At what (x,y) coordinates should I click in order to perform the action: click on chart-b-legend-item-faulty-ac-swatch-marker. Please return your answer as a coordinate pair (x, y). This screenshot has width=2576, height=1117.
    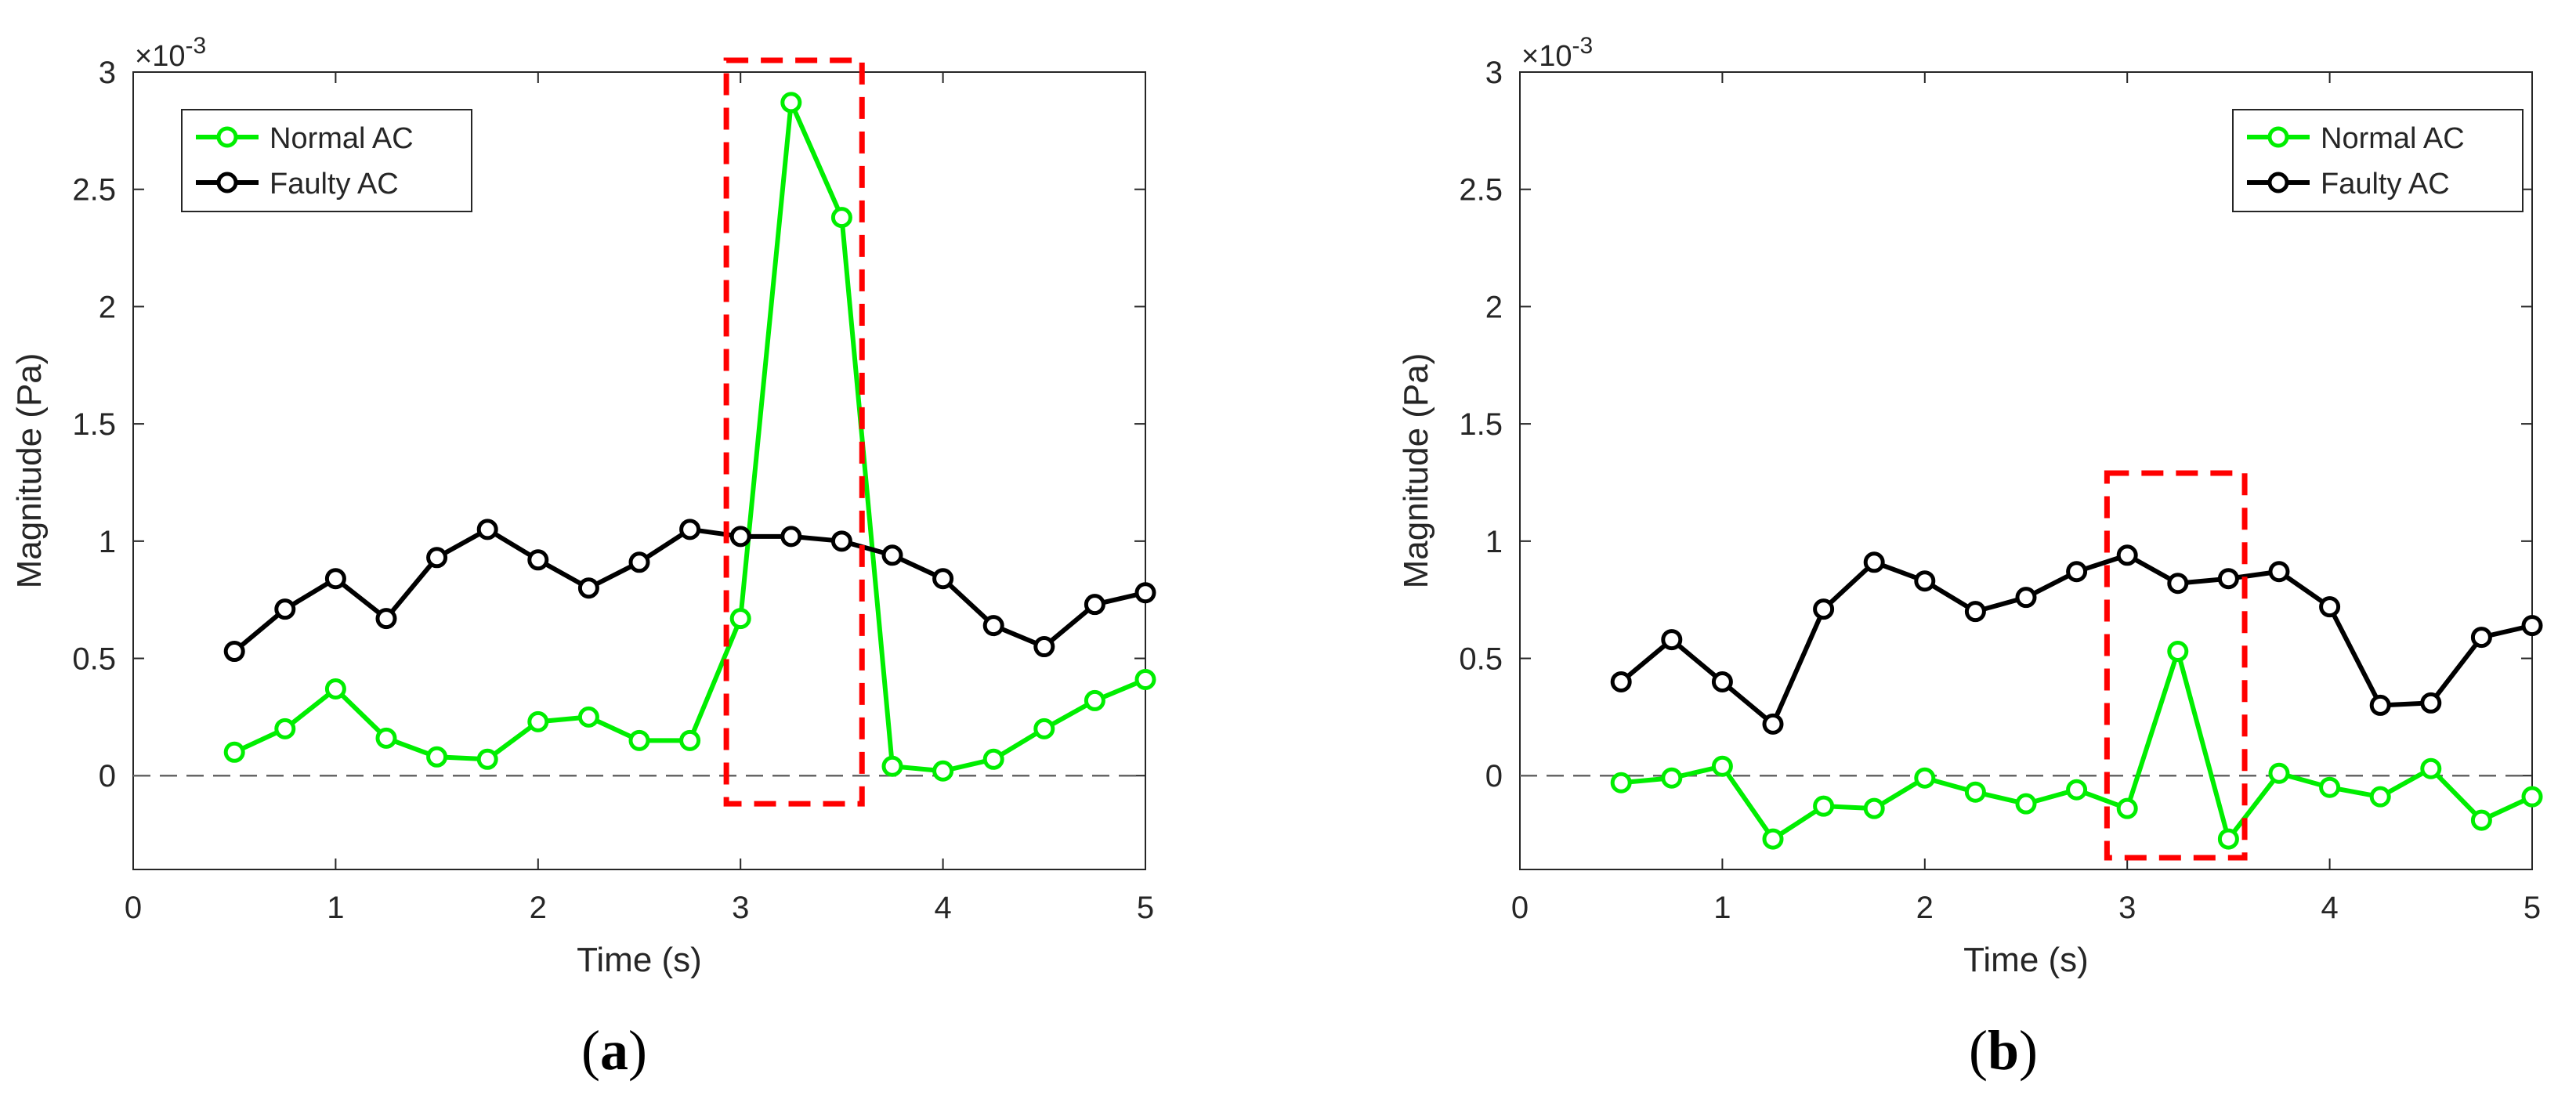
    Looking at the image, I should click on (2278, 182).